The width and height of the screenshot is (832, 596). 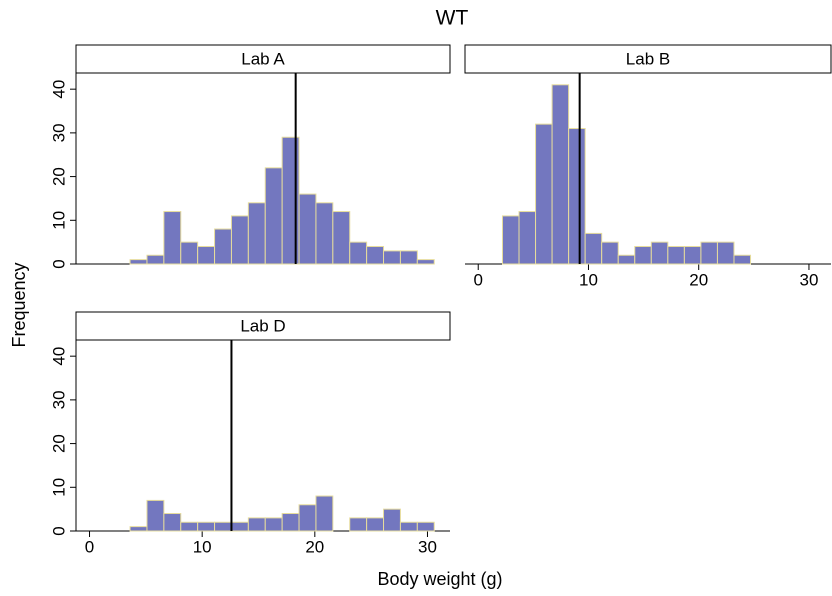 I want to click on x-axis-label: Body weight (g), so click(x=439, y=579).